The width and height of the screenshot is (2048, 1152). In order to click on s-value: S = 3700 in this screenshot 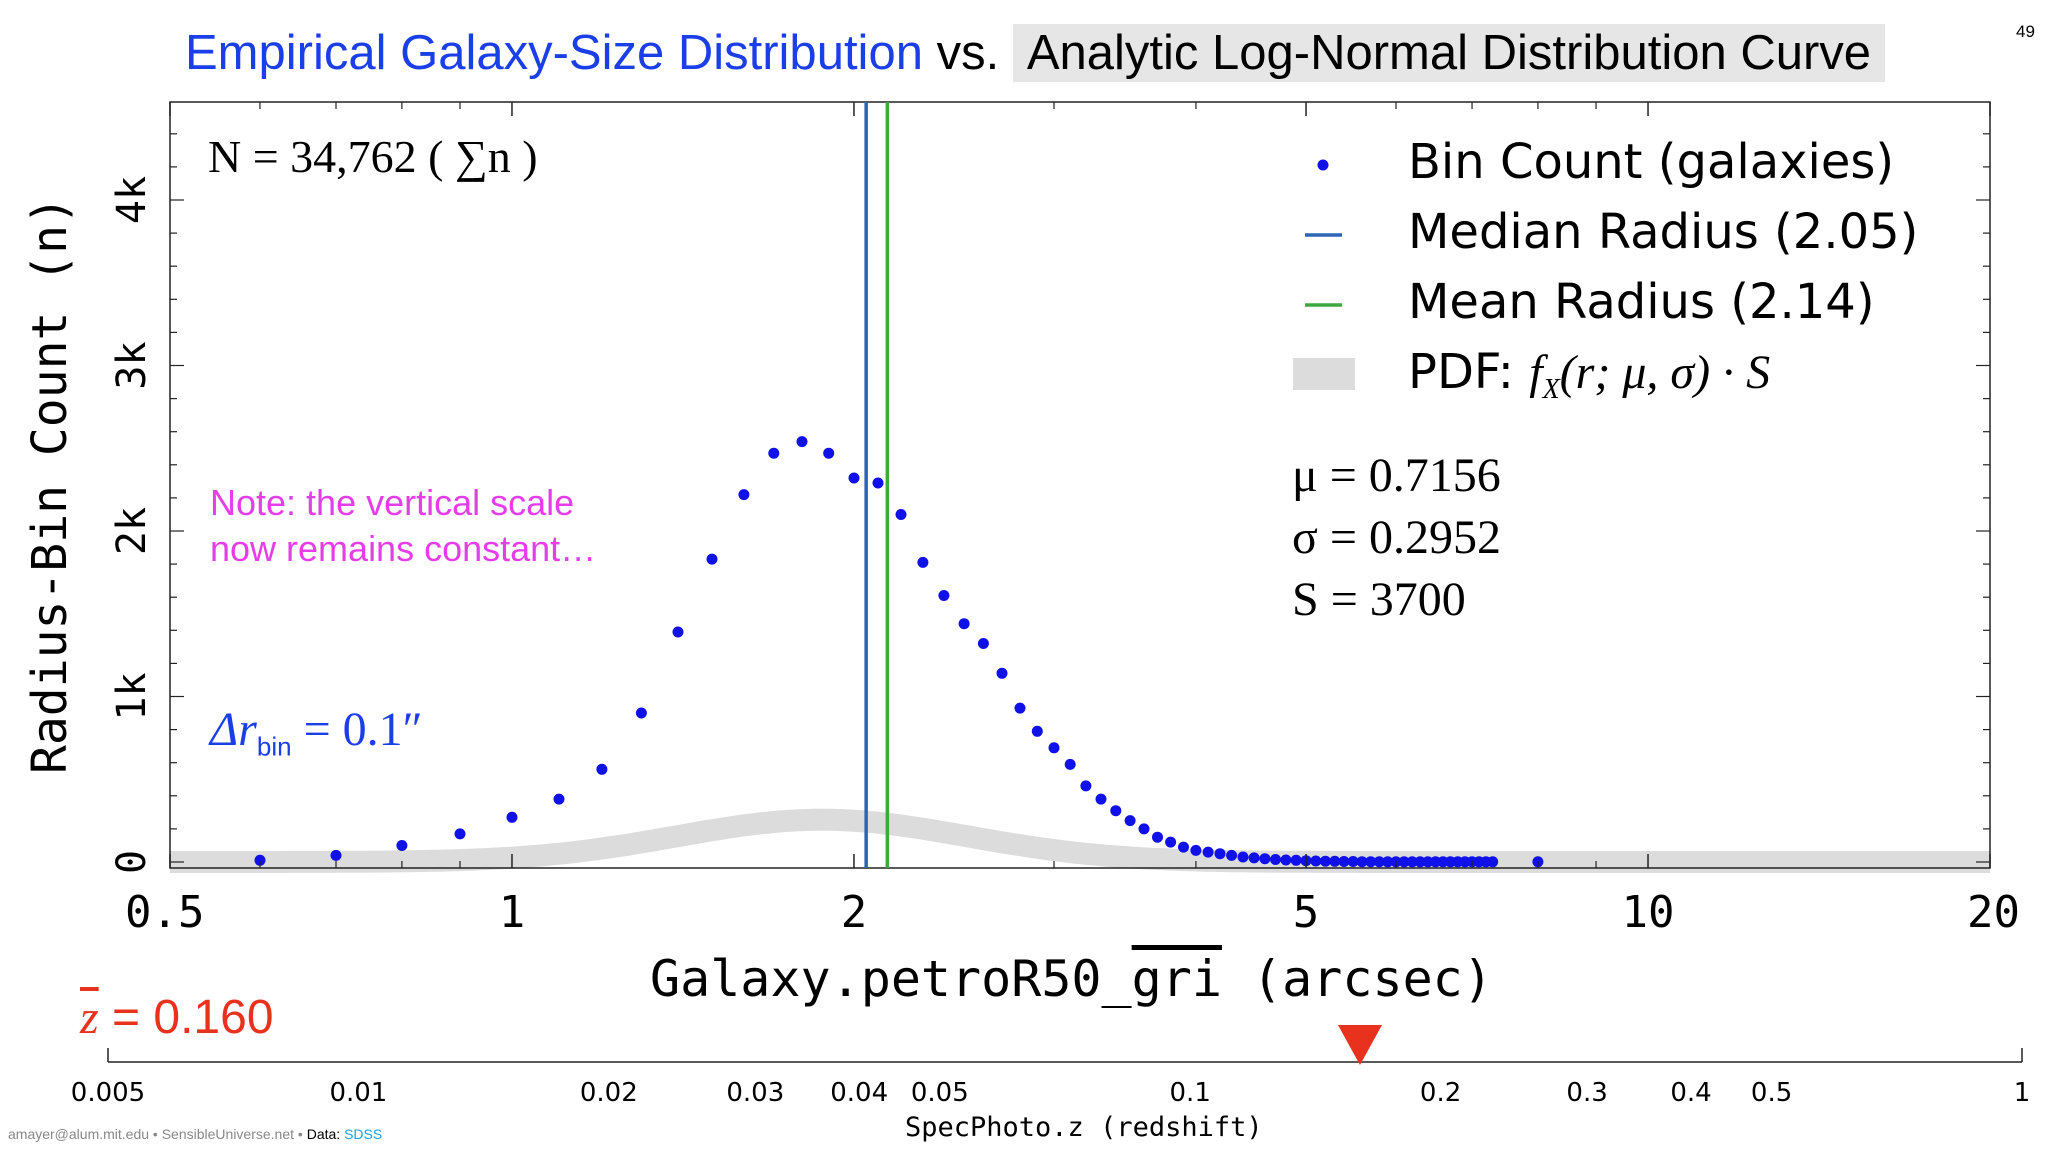, I will do `click(1379, 599)`.